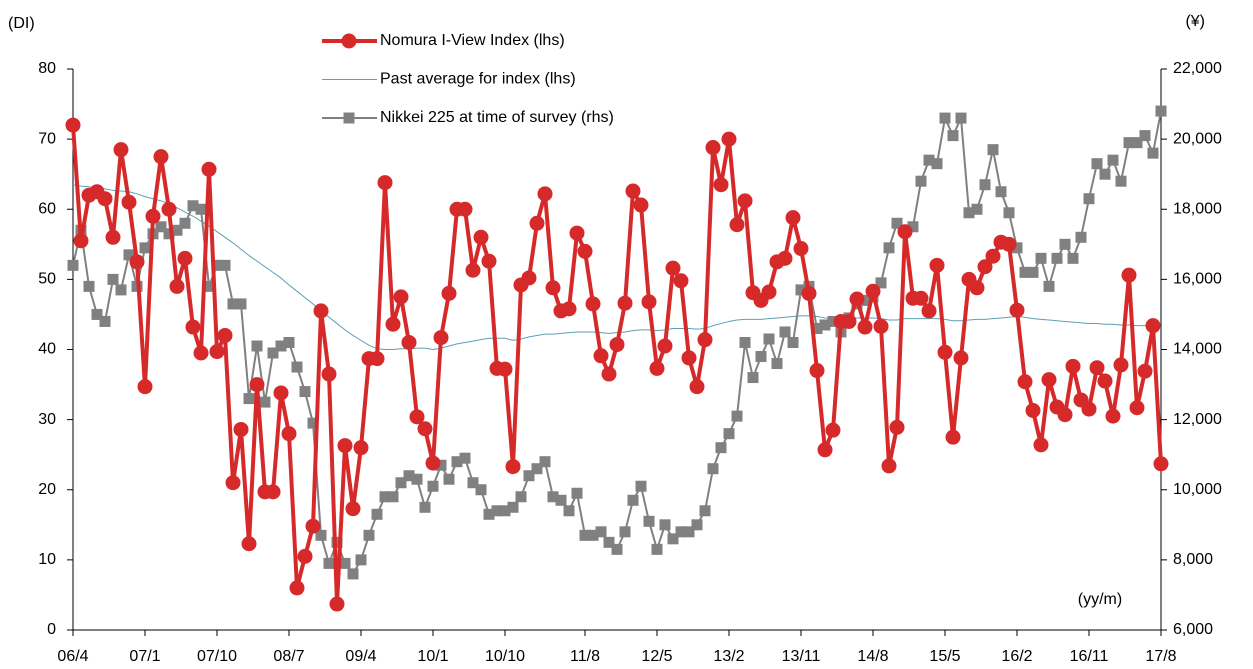 Image resolution: width=1253 pixels, height=669 pixels. What do you see at coordinates (47, 559) in the screenshot?
I see `y-tick-label: 10` at bounding box center [47, 559].